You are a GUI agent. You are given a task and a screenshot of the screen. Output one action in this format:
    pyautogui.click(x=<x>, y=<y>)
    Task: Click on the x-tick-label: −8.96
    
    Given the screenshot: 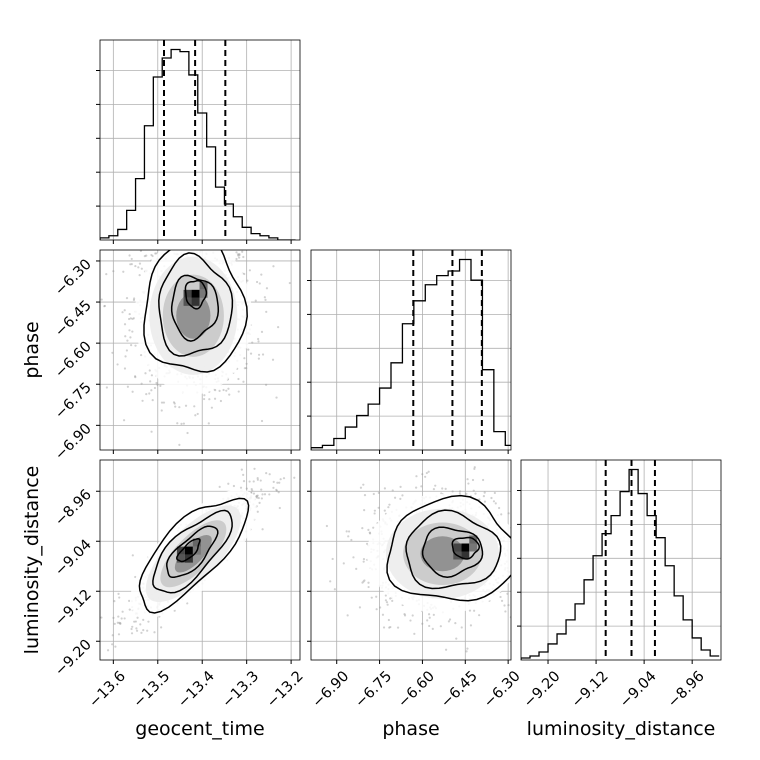 What is the action you would take?
    pyautogui.click(x=686, y=689)
    